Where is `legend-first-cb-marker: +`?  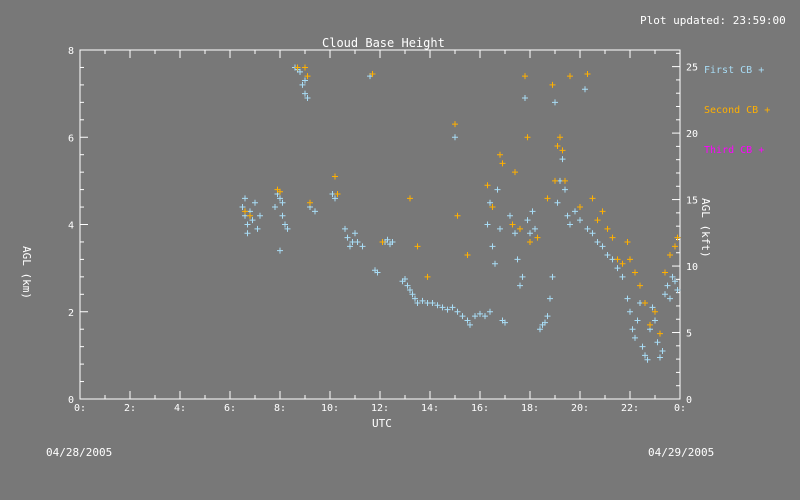
legend-first-cb-marker: + is located at coordinates (761, 70).